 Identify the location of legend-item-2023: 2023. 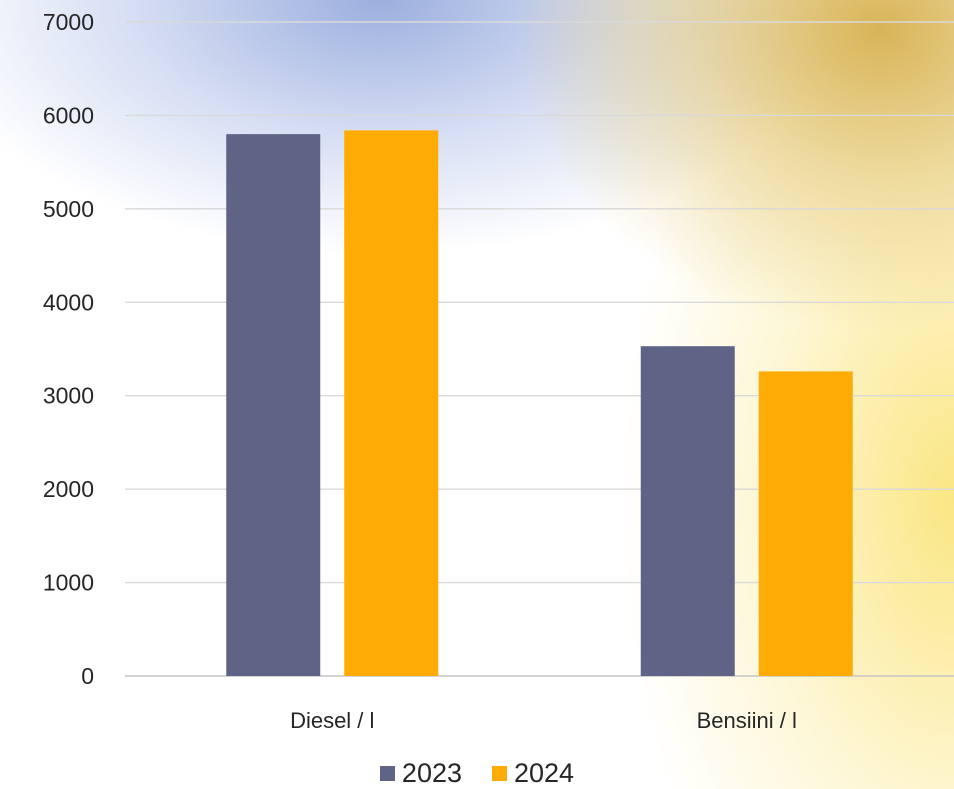
(420, 773).